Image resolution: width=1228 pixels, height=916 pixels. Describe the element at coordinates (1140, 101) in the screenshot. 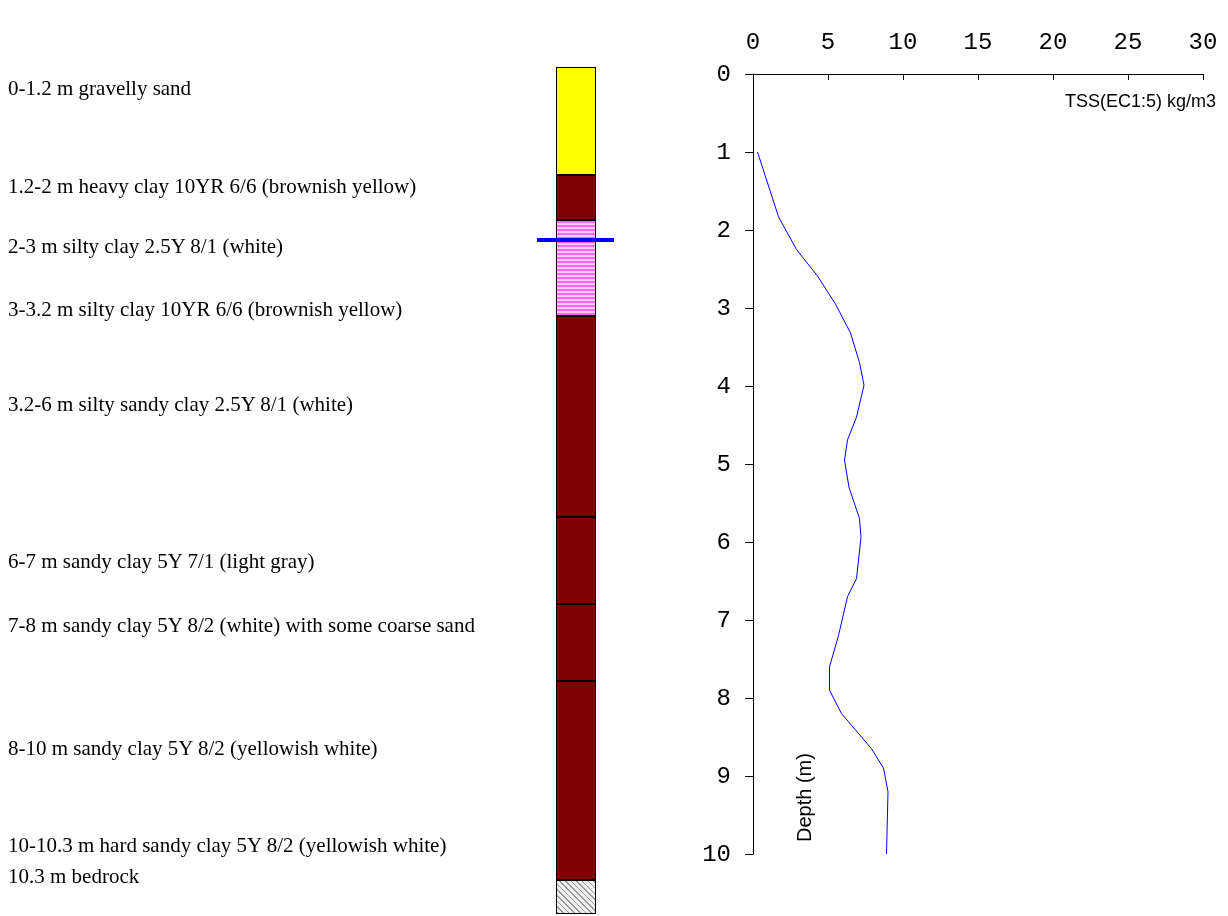

I see `x-axis-title: TSS(EC1:5) kg/m3` at that location.